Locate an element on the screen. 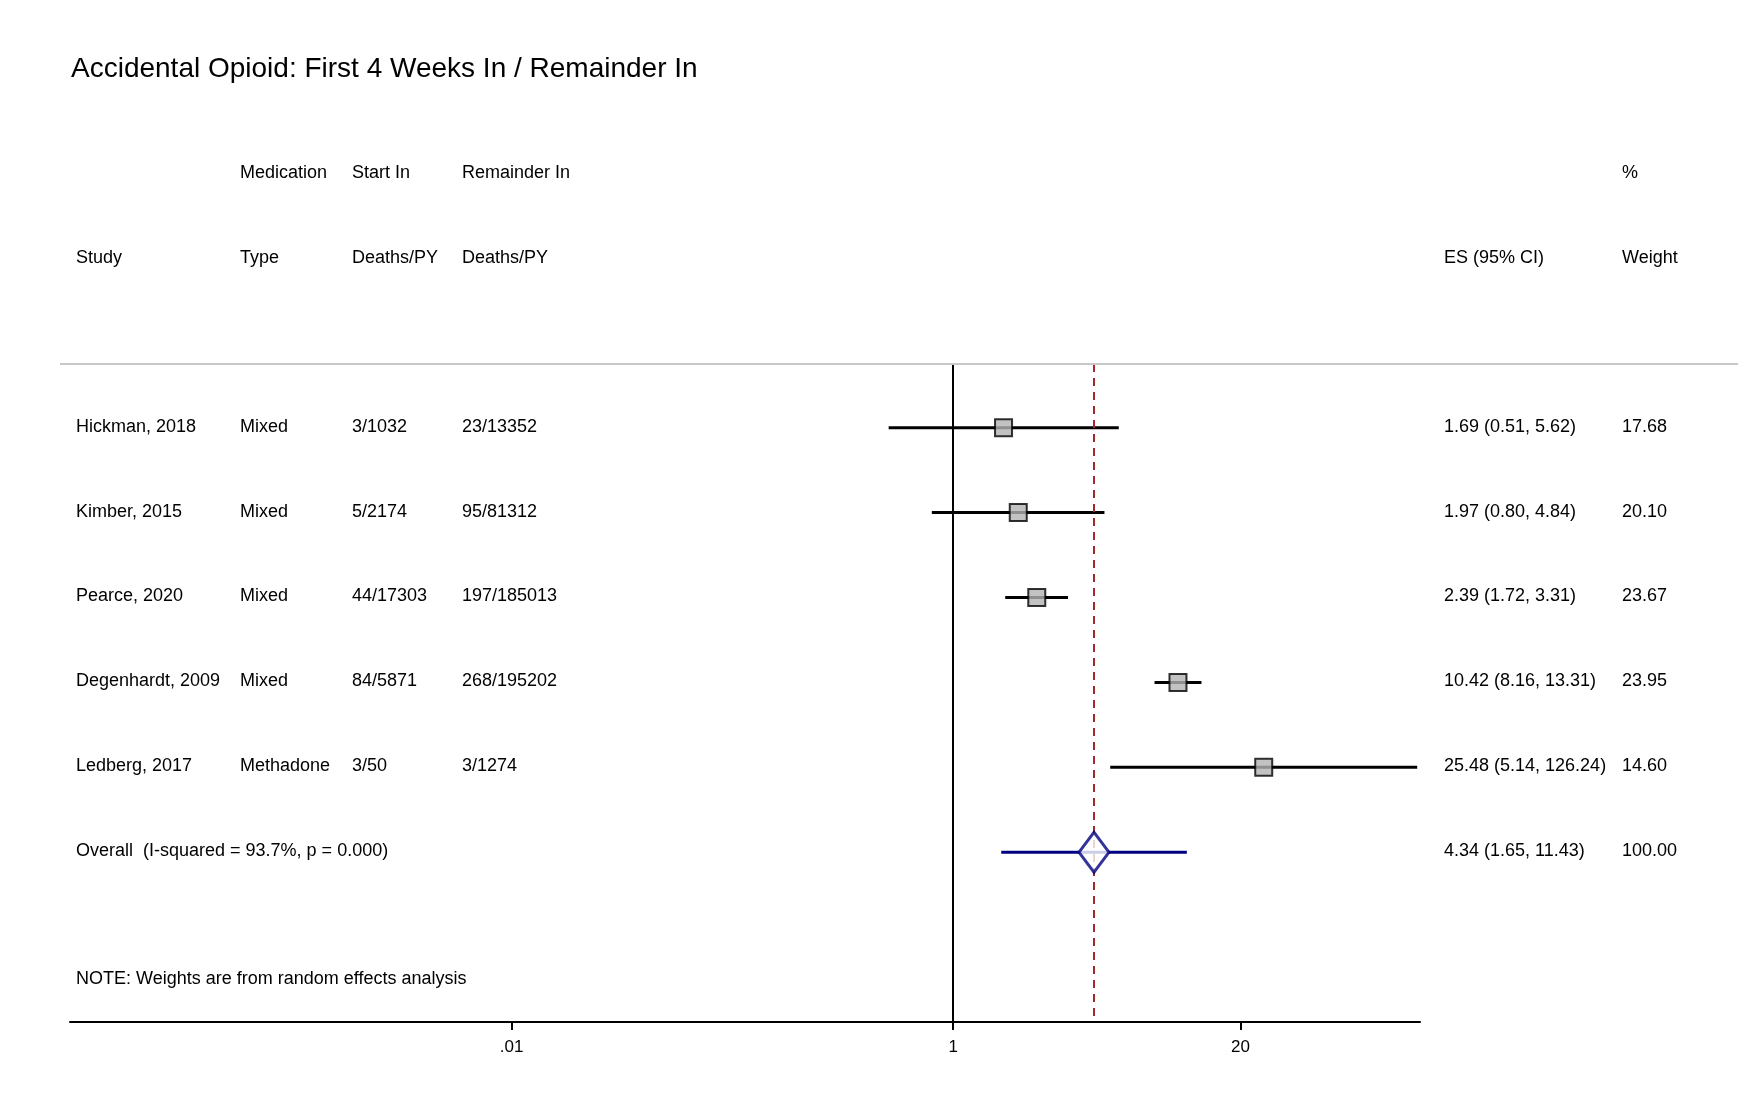 The image size is (1754, 1112). text: 2.39 (1.72, 3.31) is located at coordinates (1510, 595).